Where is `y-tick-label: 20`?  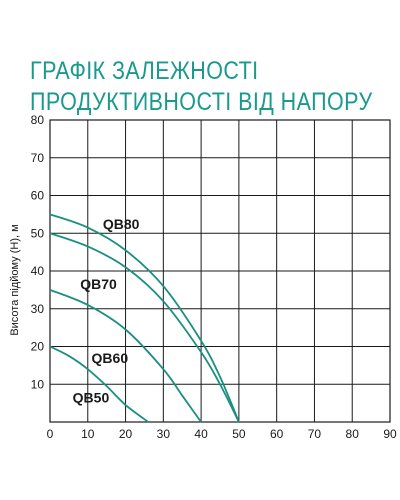 y-tick-label: 20 is located at coordinates (38, 347).